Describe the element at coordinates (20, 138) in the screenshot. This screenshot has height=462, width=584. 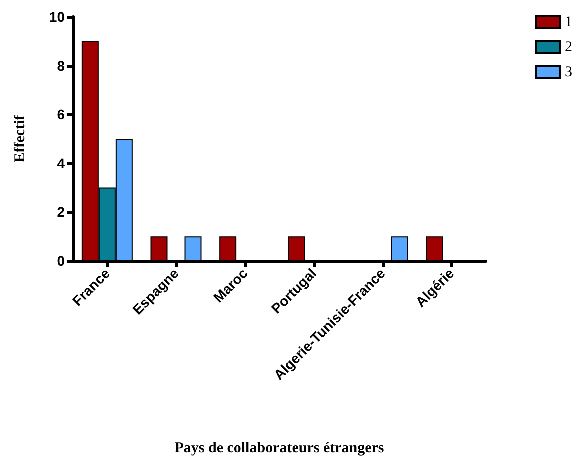
I see `y-axis-title: Effectif` at that location.